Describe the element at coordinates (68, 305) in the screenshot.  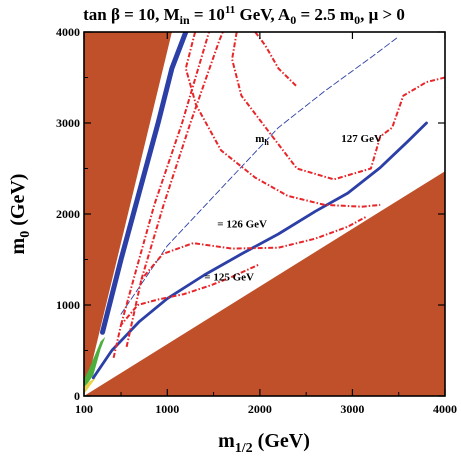
I see `y-tick-label-1000: 1000` at that location.